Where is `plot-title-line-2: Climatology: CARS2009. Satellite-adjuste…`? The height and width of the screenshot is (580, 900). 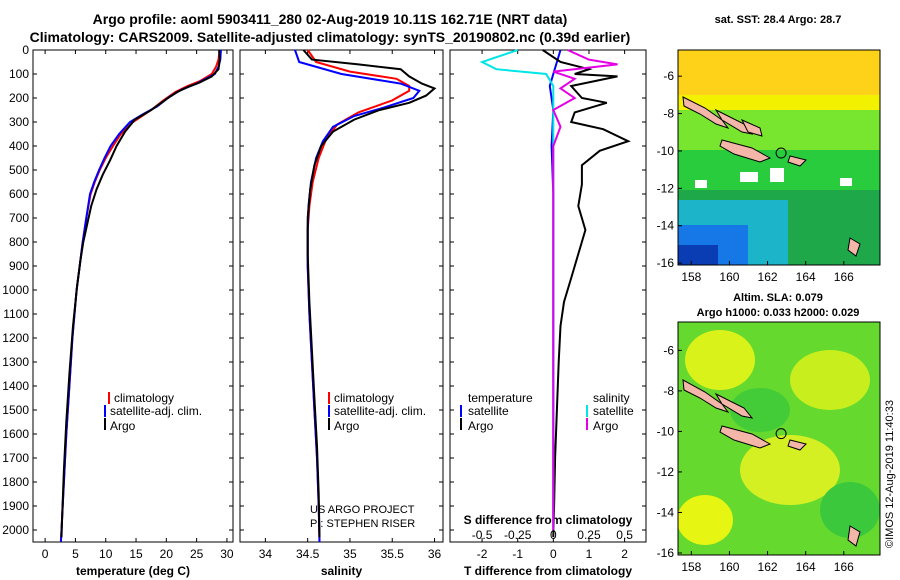 plot-title-line-2: Climatology: CARS2009. Satellite-adjuste… is located at coordinates (330, 37).